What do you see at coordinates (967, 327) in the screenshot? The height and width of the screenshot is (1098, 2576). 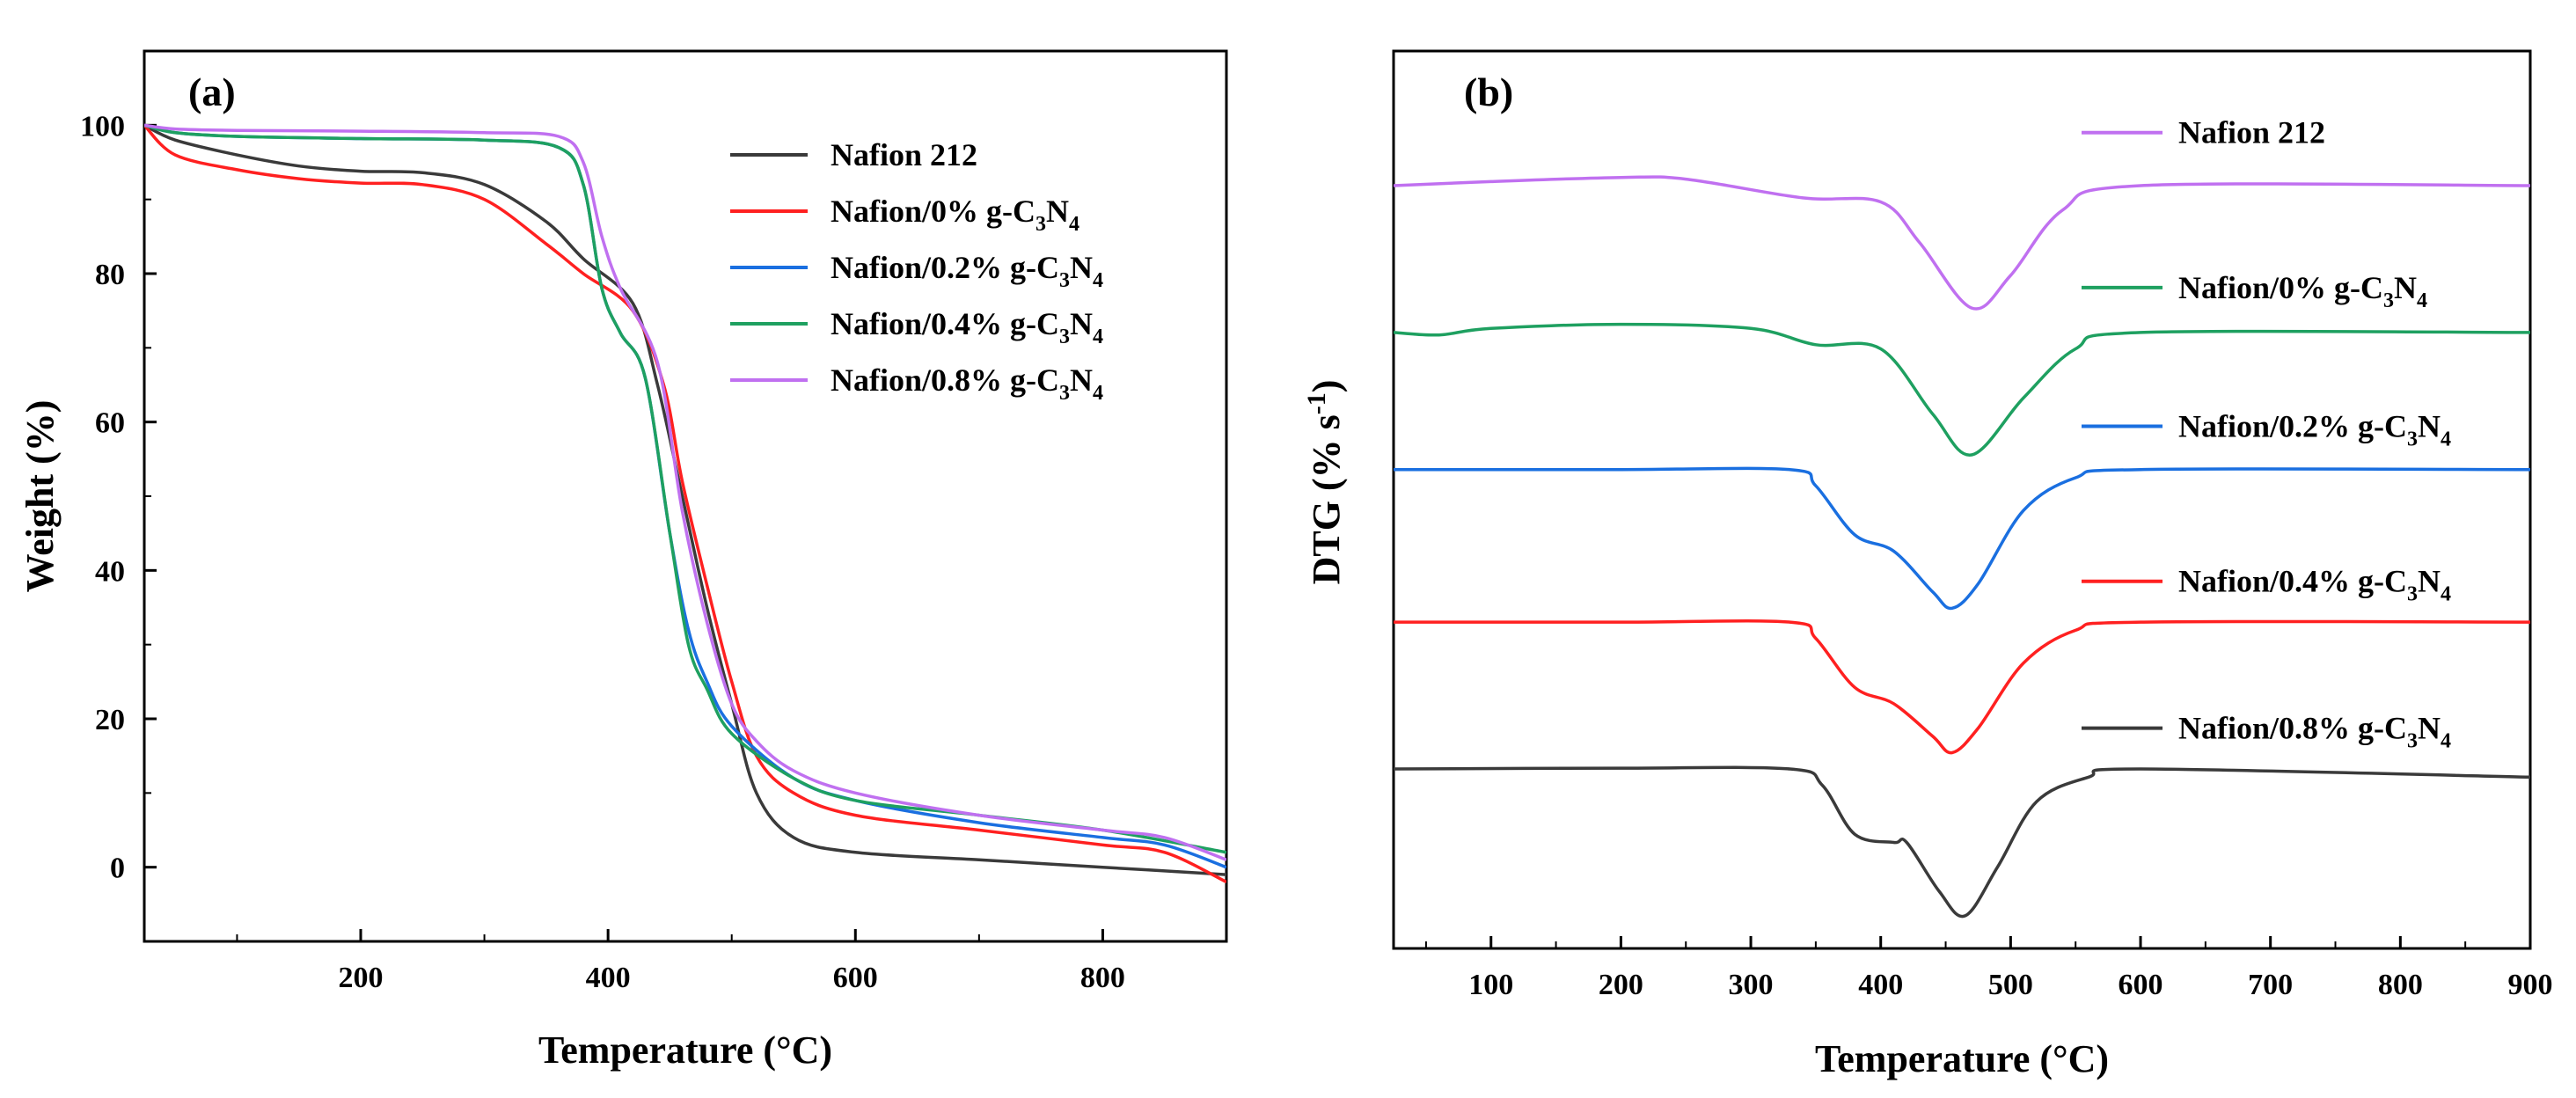 I see `legend-label-a-3: Nafion/0.4% g-C3N4` at bounding box center [967, 327].